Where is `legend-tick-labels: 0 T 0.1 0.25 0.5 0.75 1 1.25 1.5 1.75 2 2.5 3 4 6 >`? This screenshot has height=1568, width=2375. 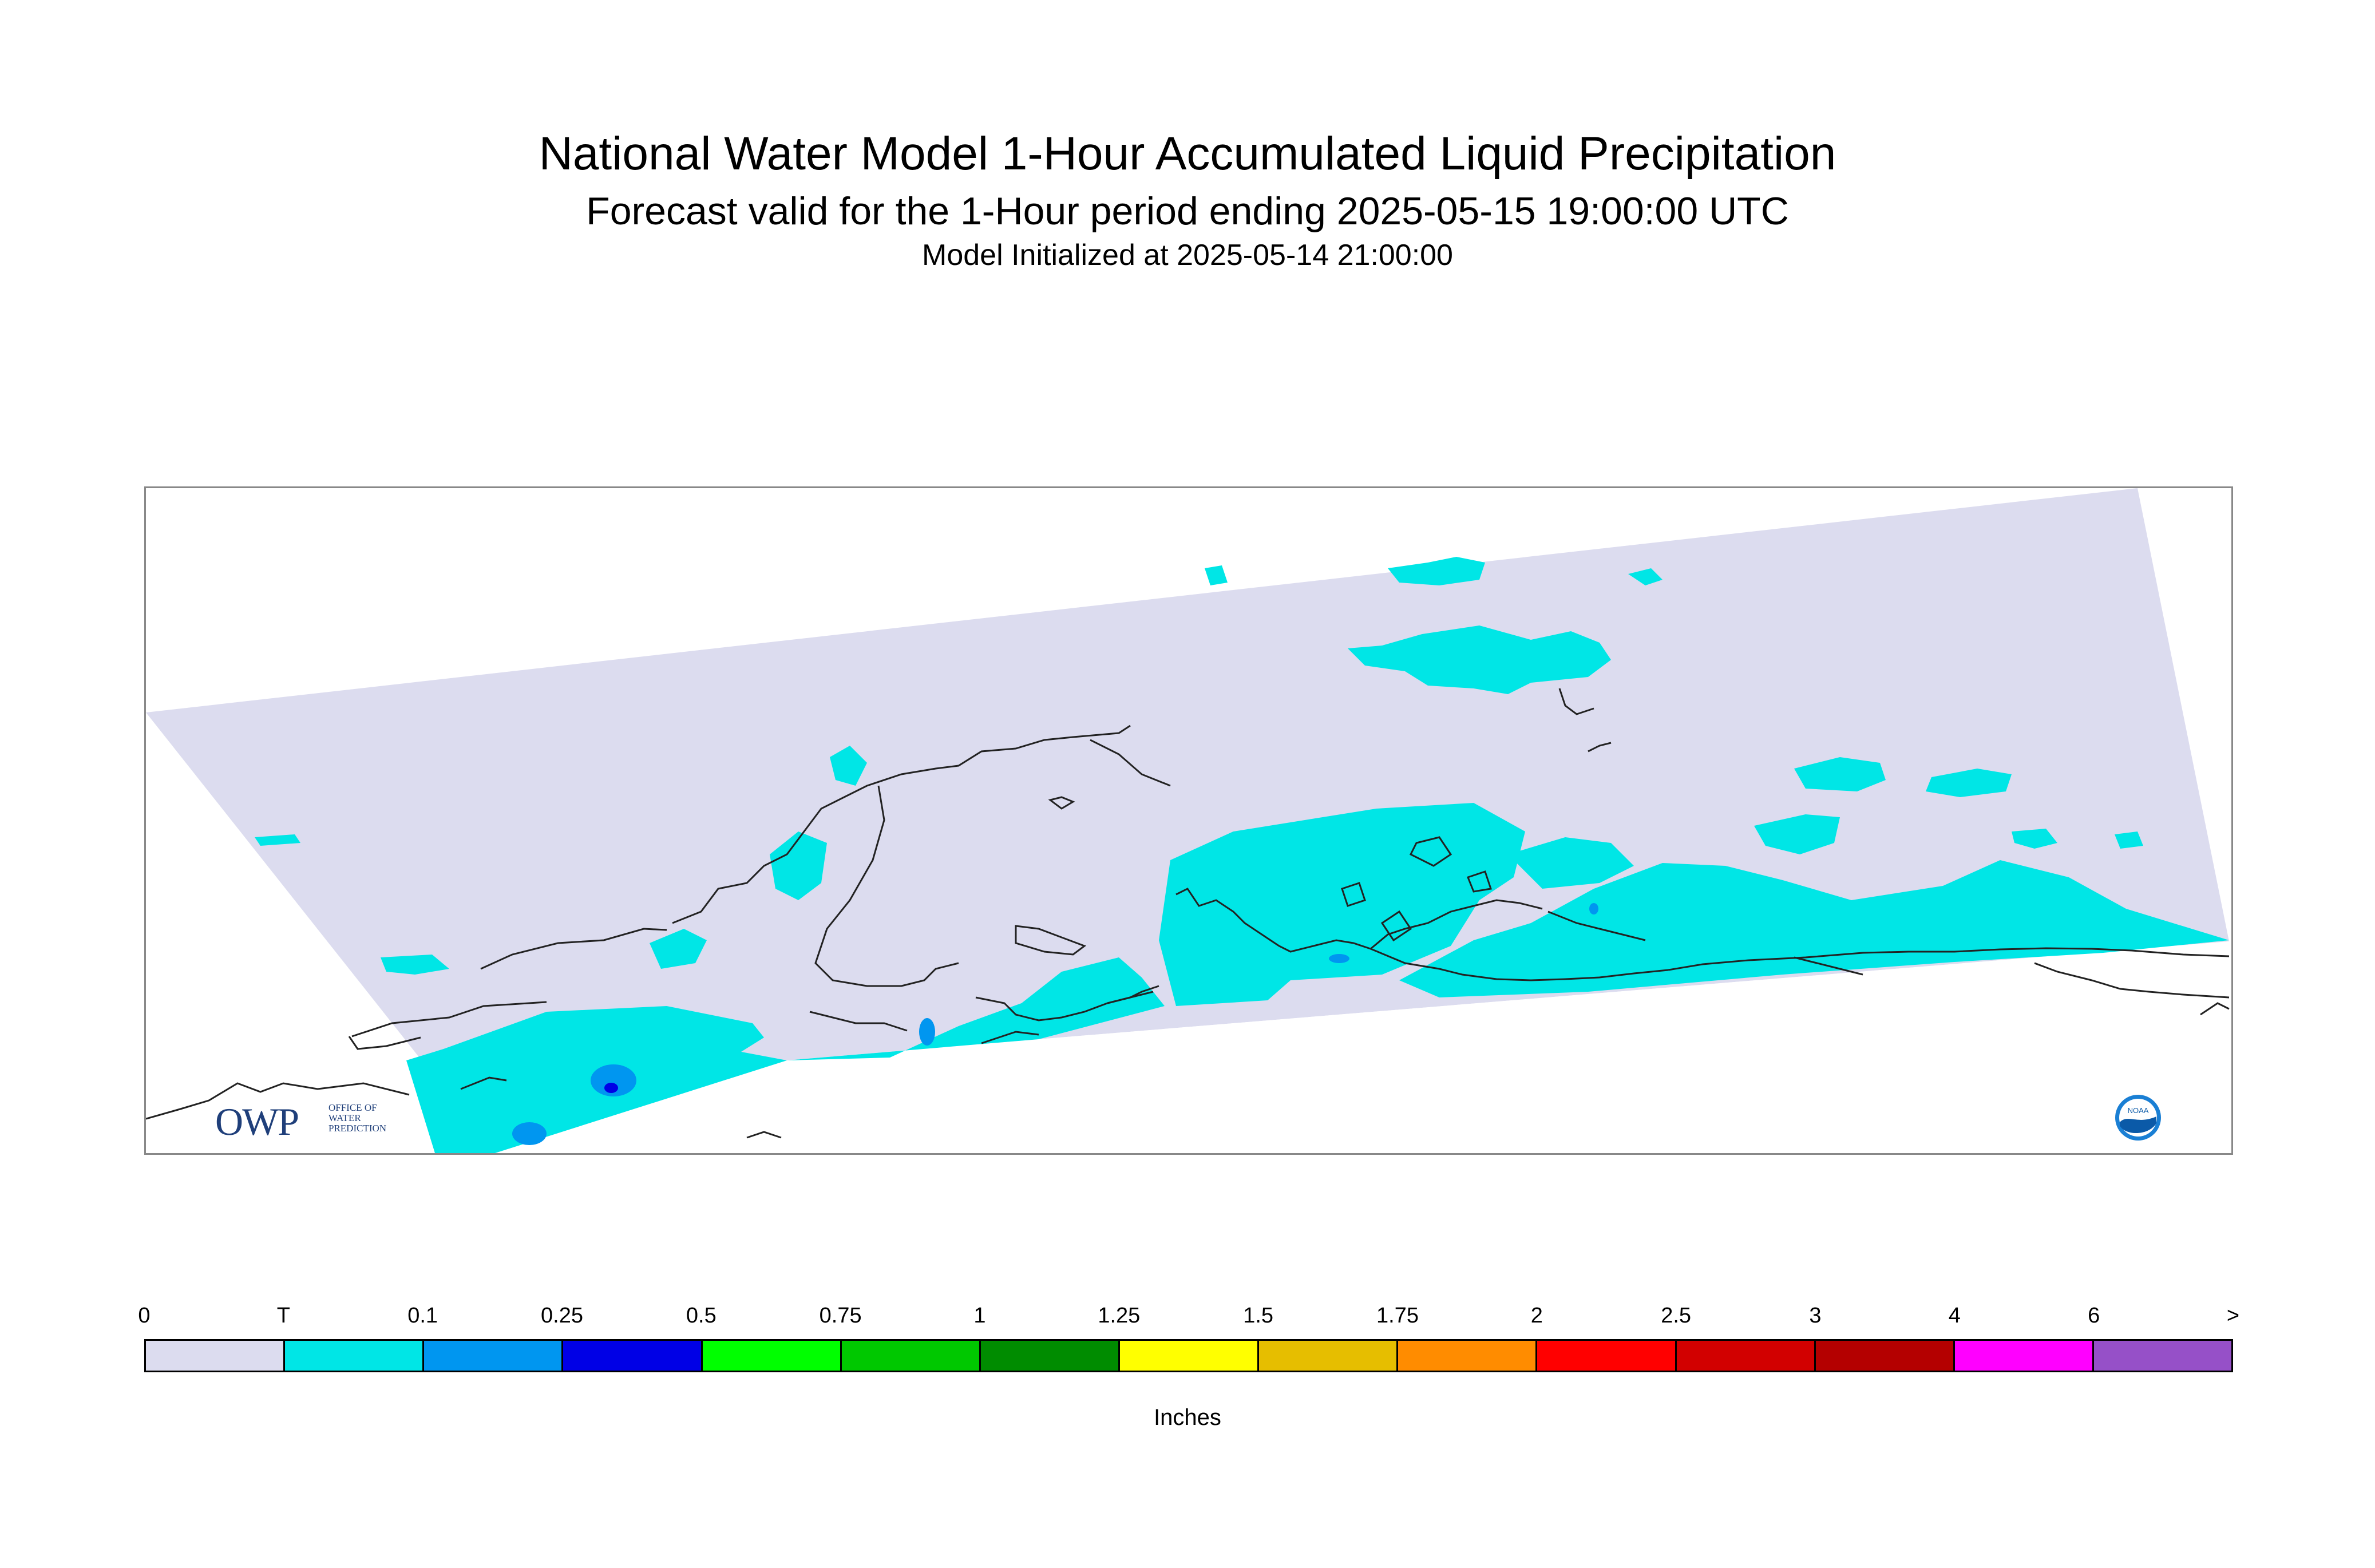
legend-tick-labels: 0 T 0.1 0.25 0.5 0.75 1 1.25 1.5 1.75 2 2.5 3 4 6 > is located at coordinates (1188, 1321).